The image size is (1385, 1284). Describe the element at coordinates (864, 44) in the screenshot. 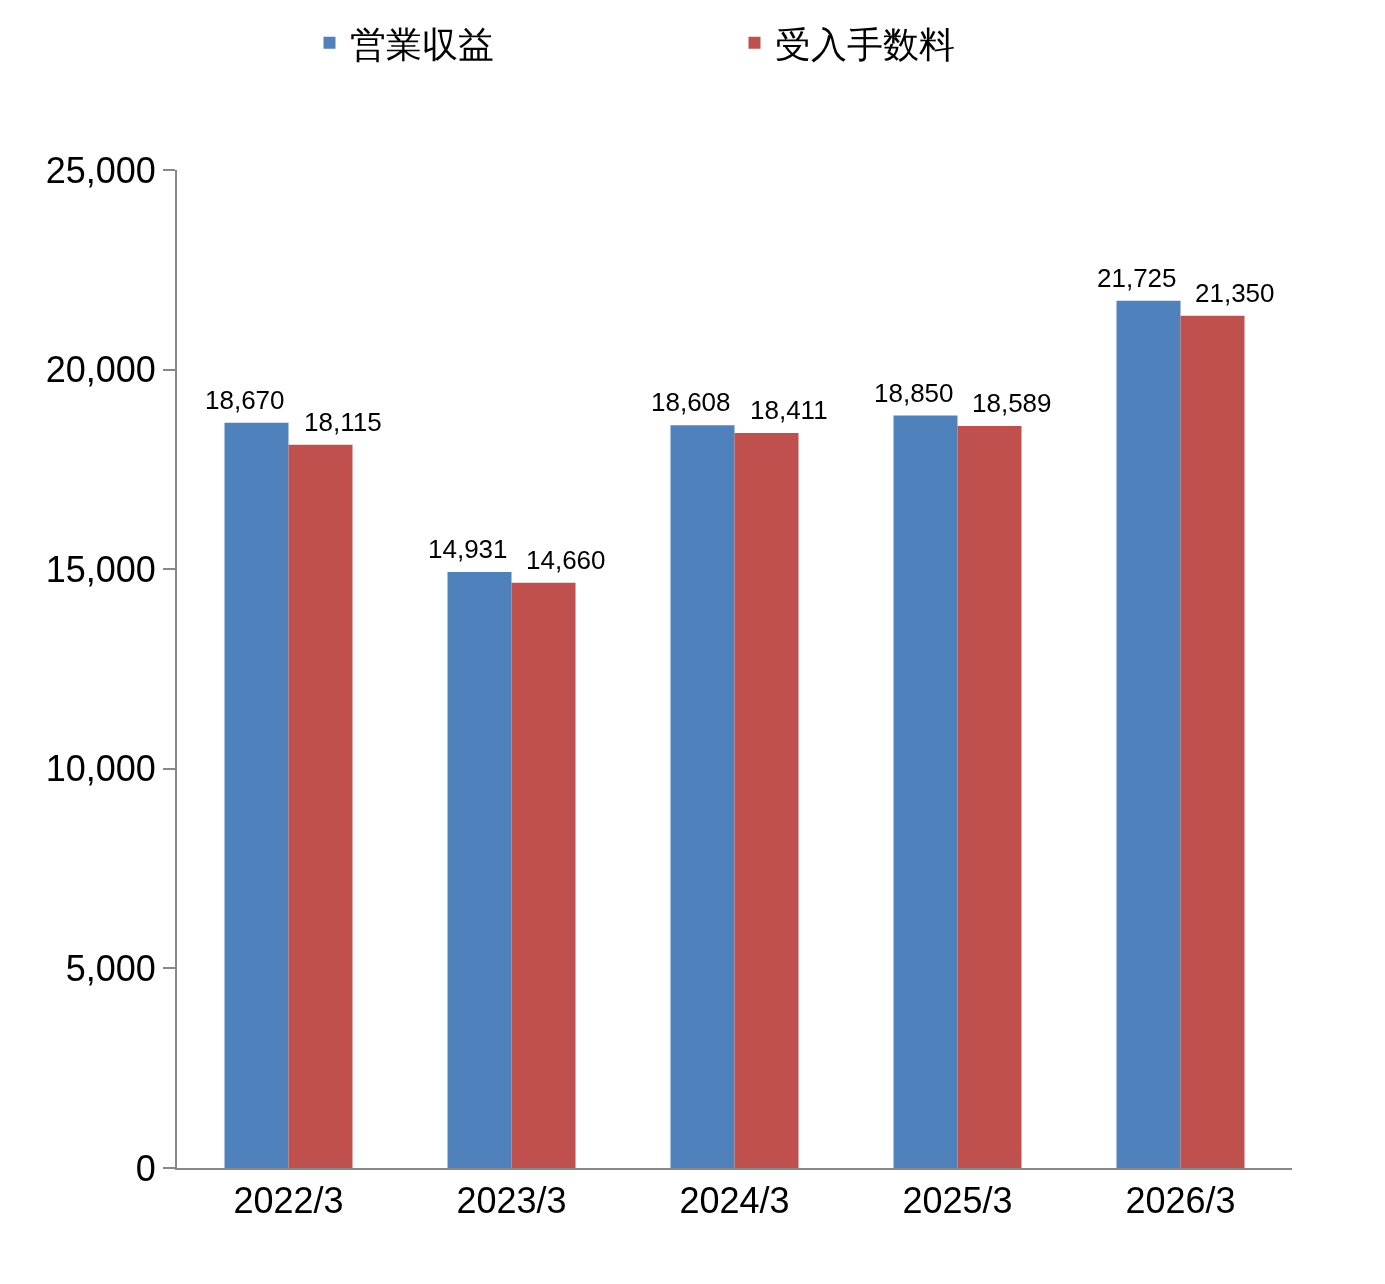

I see `legend-label: 受入手数料` at that location.